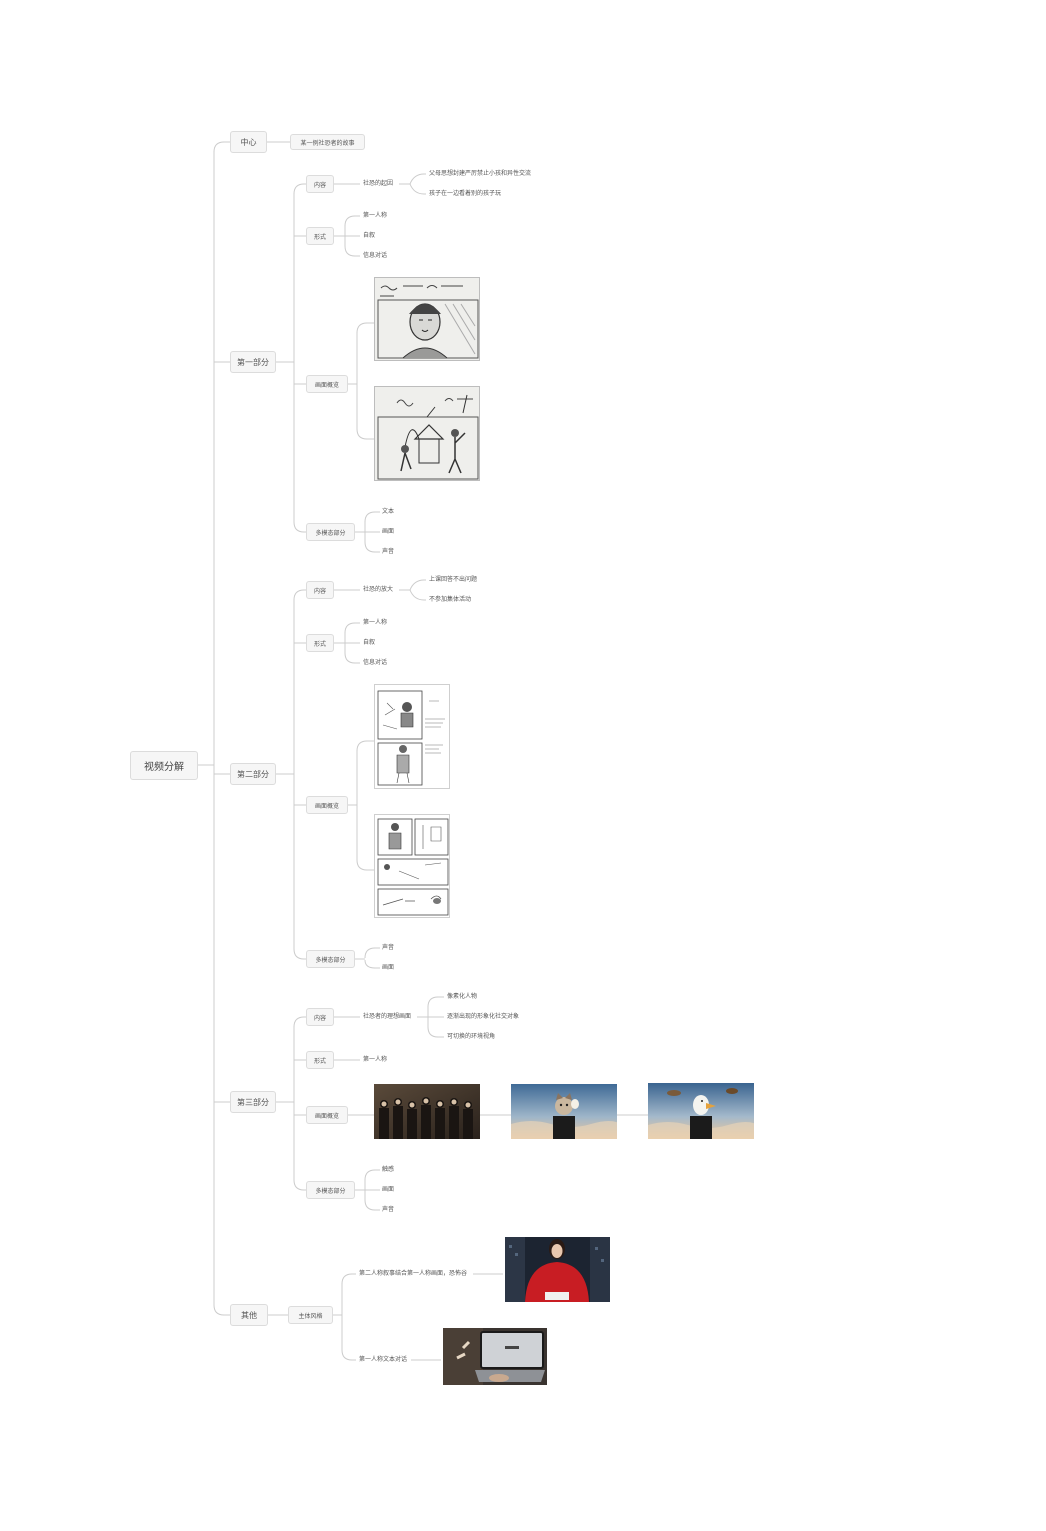 Image resolution: width=1046 pixels, height=1531 pixels. Describe the element at coordinates (330, 959) in the screenshot. I see `part2-modal-node: 多模态部分` at that location.